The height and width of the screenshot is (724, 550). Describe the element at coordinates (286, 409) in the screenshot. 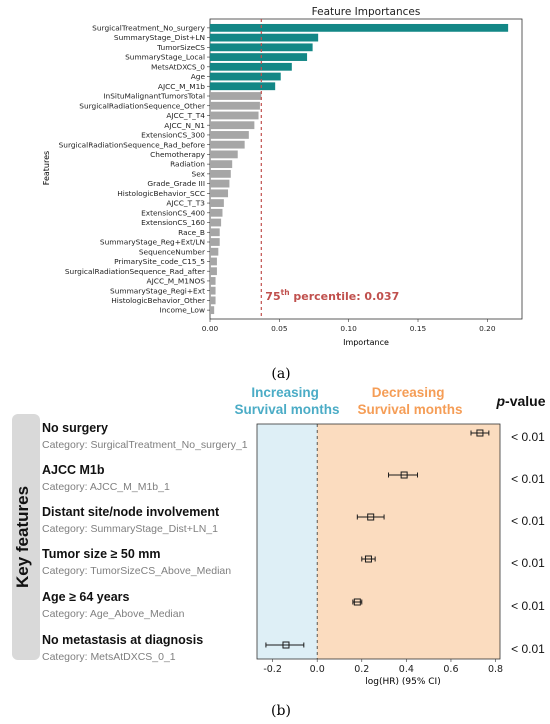

I see `increasing-label-line2: Survival months` at that location.